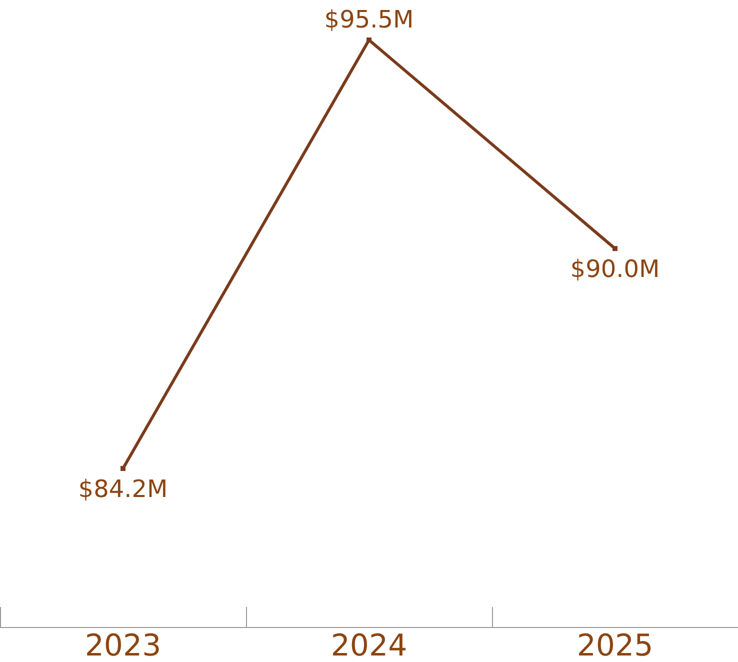  Describe the element at coordinates (615, 269) in the screenshot. I see `data-label: $90.0M` at that location.